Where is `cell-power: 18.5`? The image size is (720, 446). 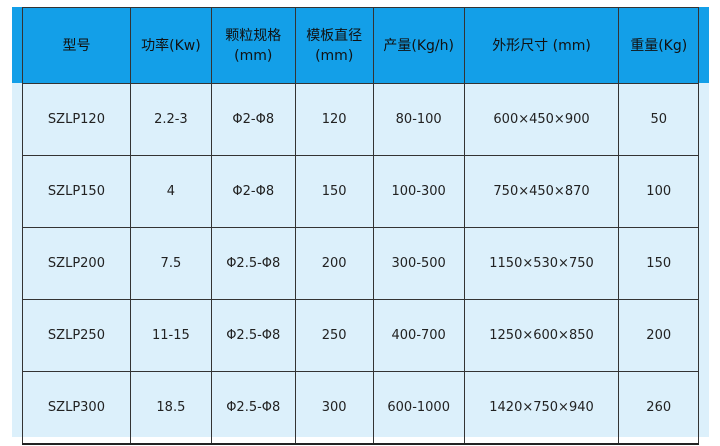 cell-power: 18.5 is located at coordinates (170, 408).